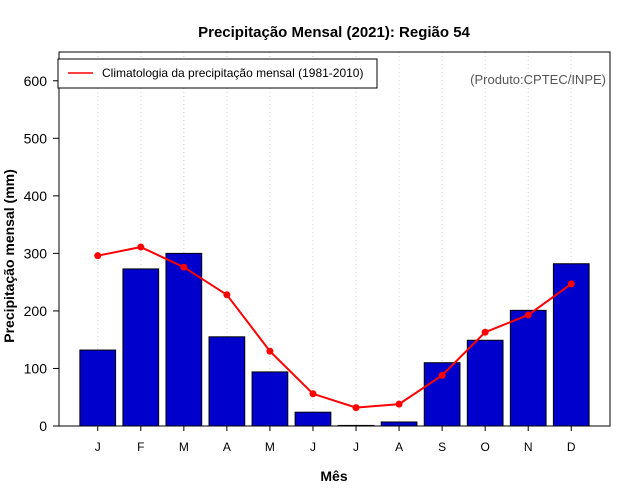 This screenshot has width=640, height=500. What do you see at coordinates (36, 253) in the screenshot?
I see `y-tick-label-300: 300` at bounding box center [36, 253].